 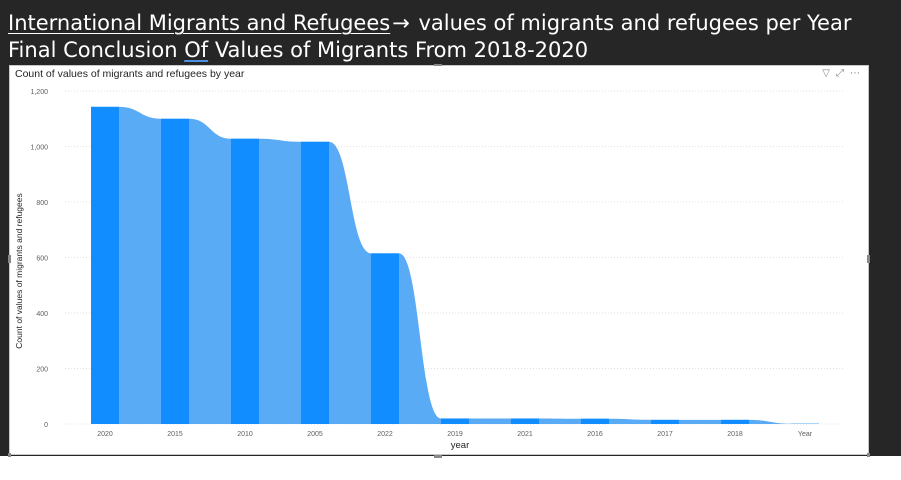 I want to click on focus-mode-icon: ⤢, so click(x=840, y=73).